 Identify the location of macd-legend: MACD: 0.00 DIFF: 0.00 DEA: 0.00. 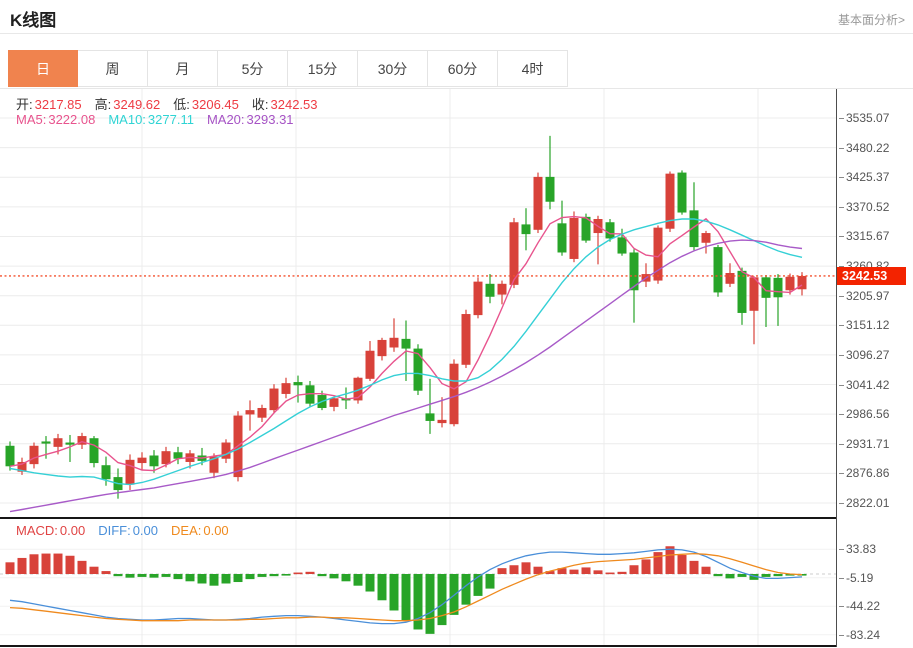
(129, 530).